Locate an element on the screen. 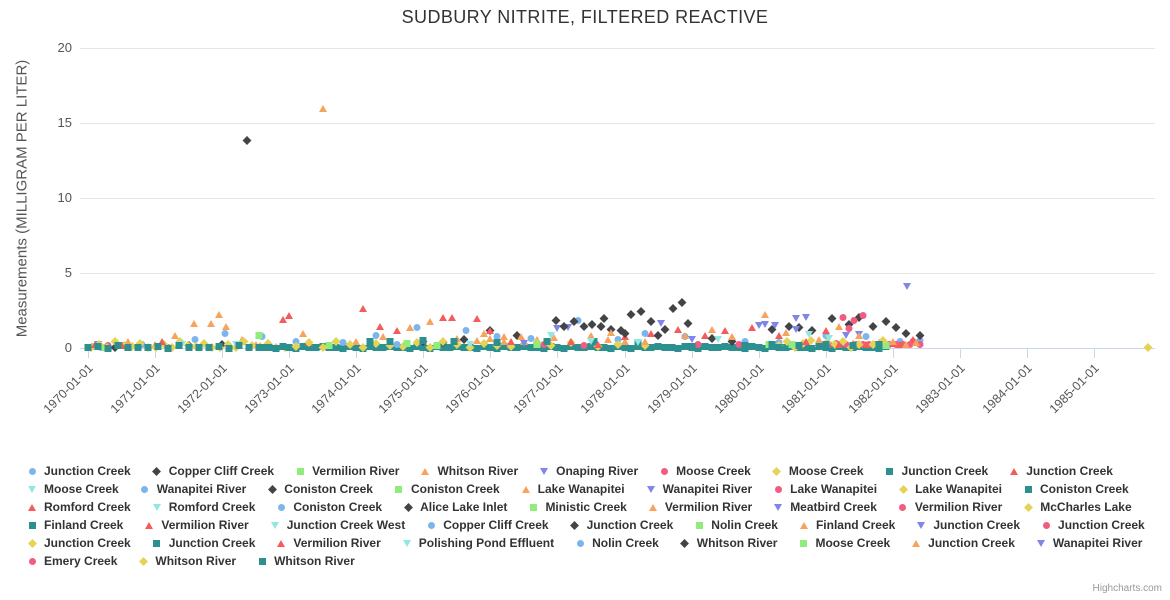 The width and height of the screenshot is (1170, 600). legend-item: Romford Creek is located at coordinates (203, 507).